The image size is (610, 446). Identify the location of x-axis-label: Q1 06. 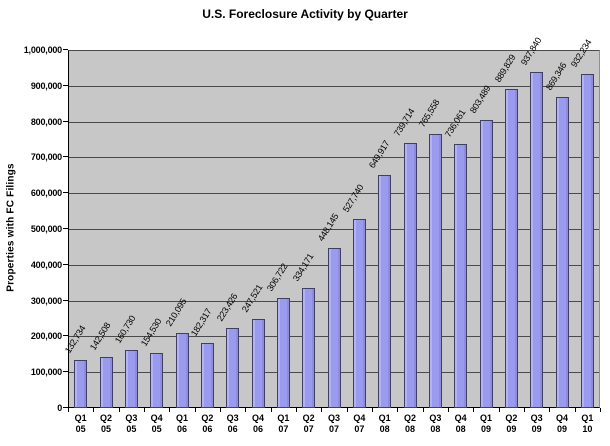
(181, 423).